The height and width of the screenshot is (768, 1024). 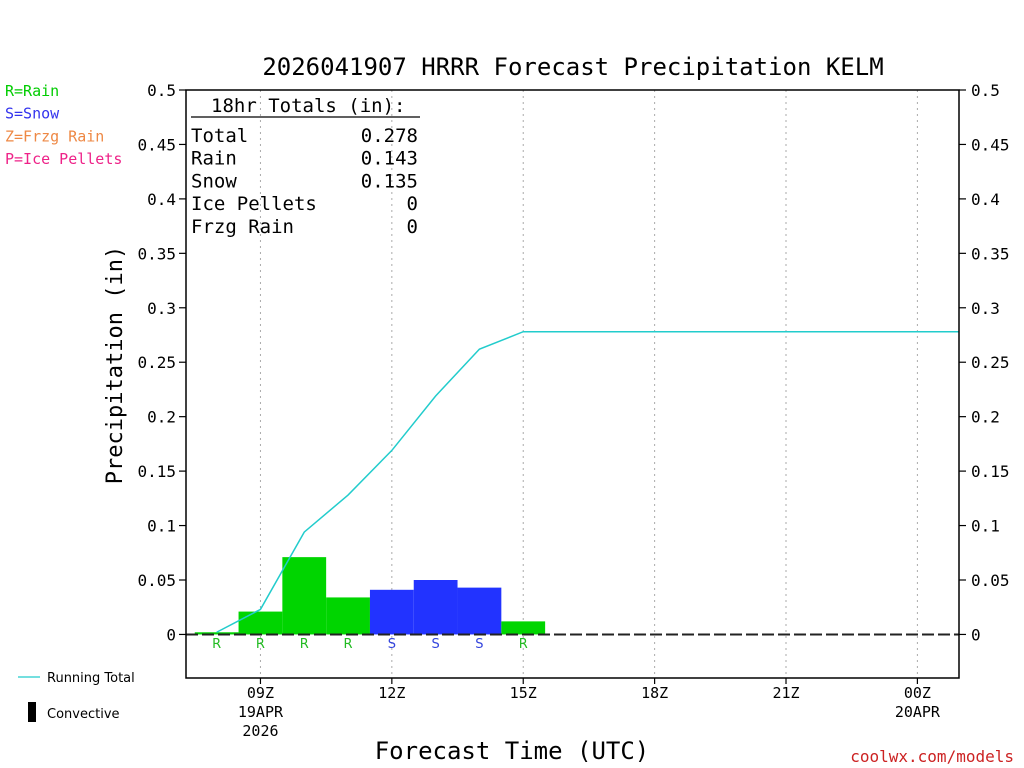 What do you see at coordinates (389, 159) in the screenshot?
I see `totals-value-rain: 0.143` at bounding box center [389, 159].